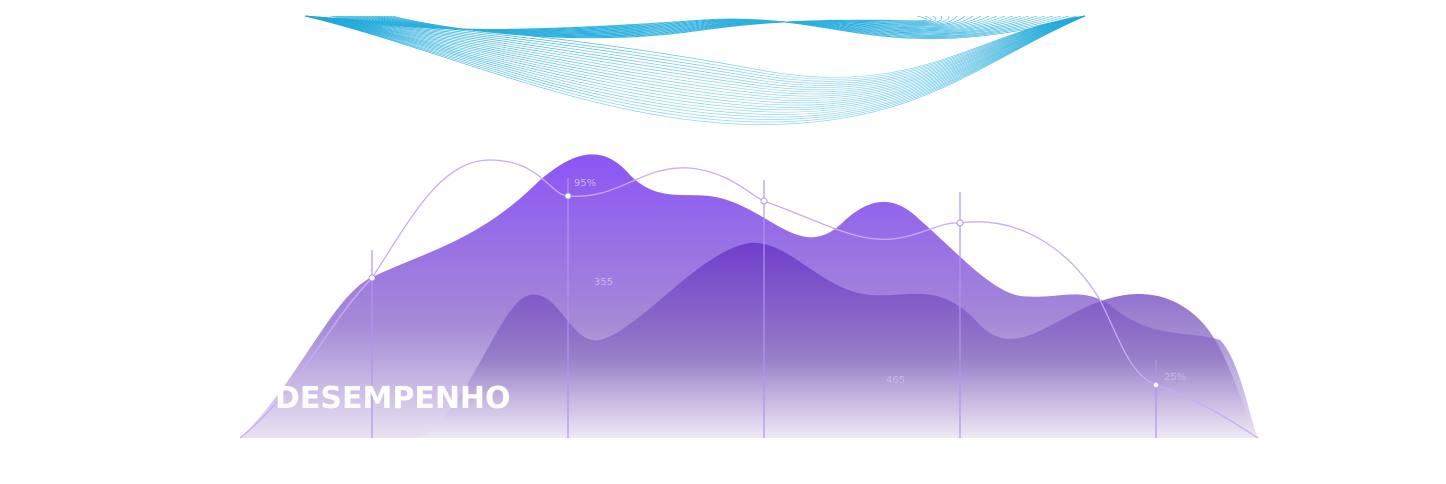 The image size is (1446, 484). Describe the element at coordinates (603, 282) in the screenshot. I see `label: 355` at that location.